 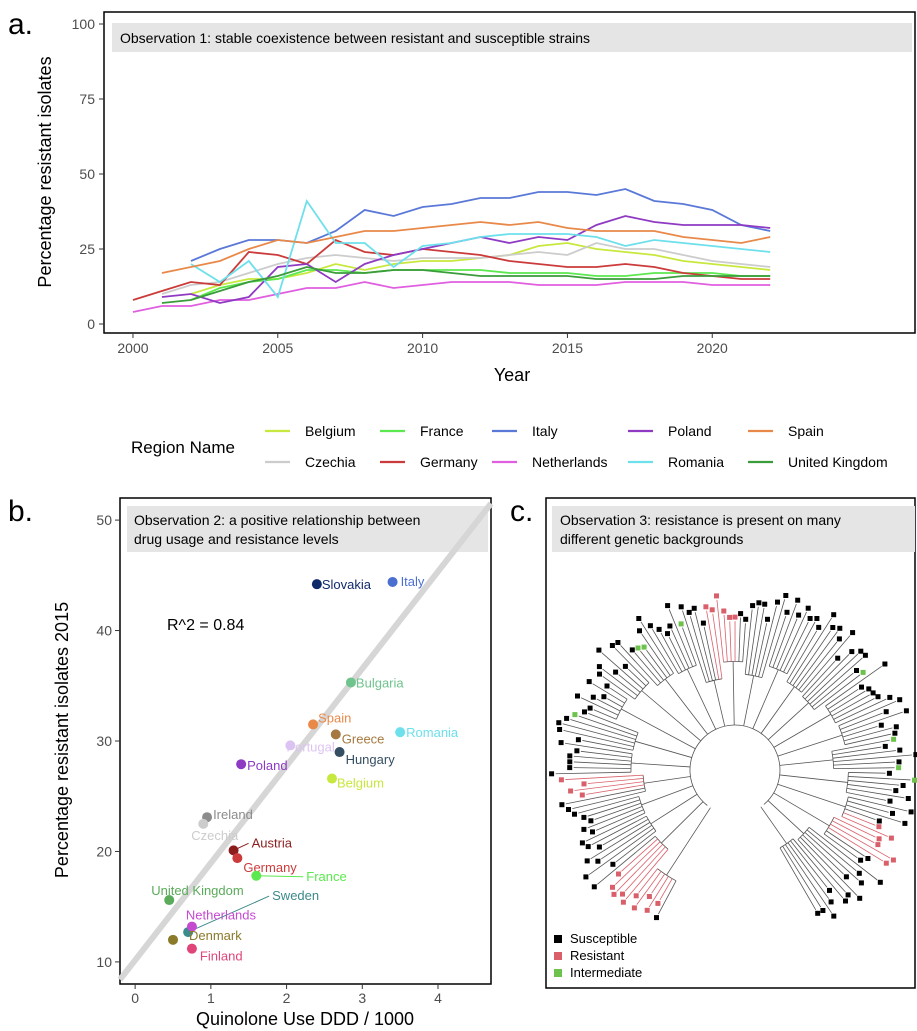 I want to click on panel-b-r-squared: R^2 = 0.84, so click(x=205, y=625).